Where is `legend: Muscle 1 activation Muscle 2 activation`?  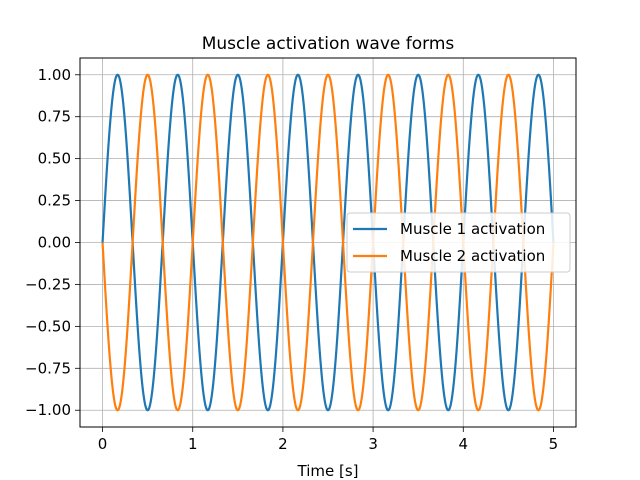 legend: Muscle 1 activation Muscle 2 activation is located at coordinates (458, 242).